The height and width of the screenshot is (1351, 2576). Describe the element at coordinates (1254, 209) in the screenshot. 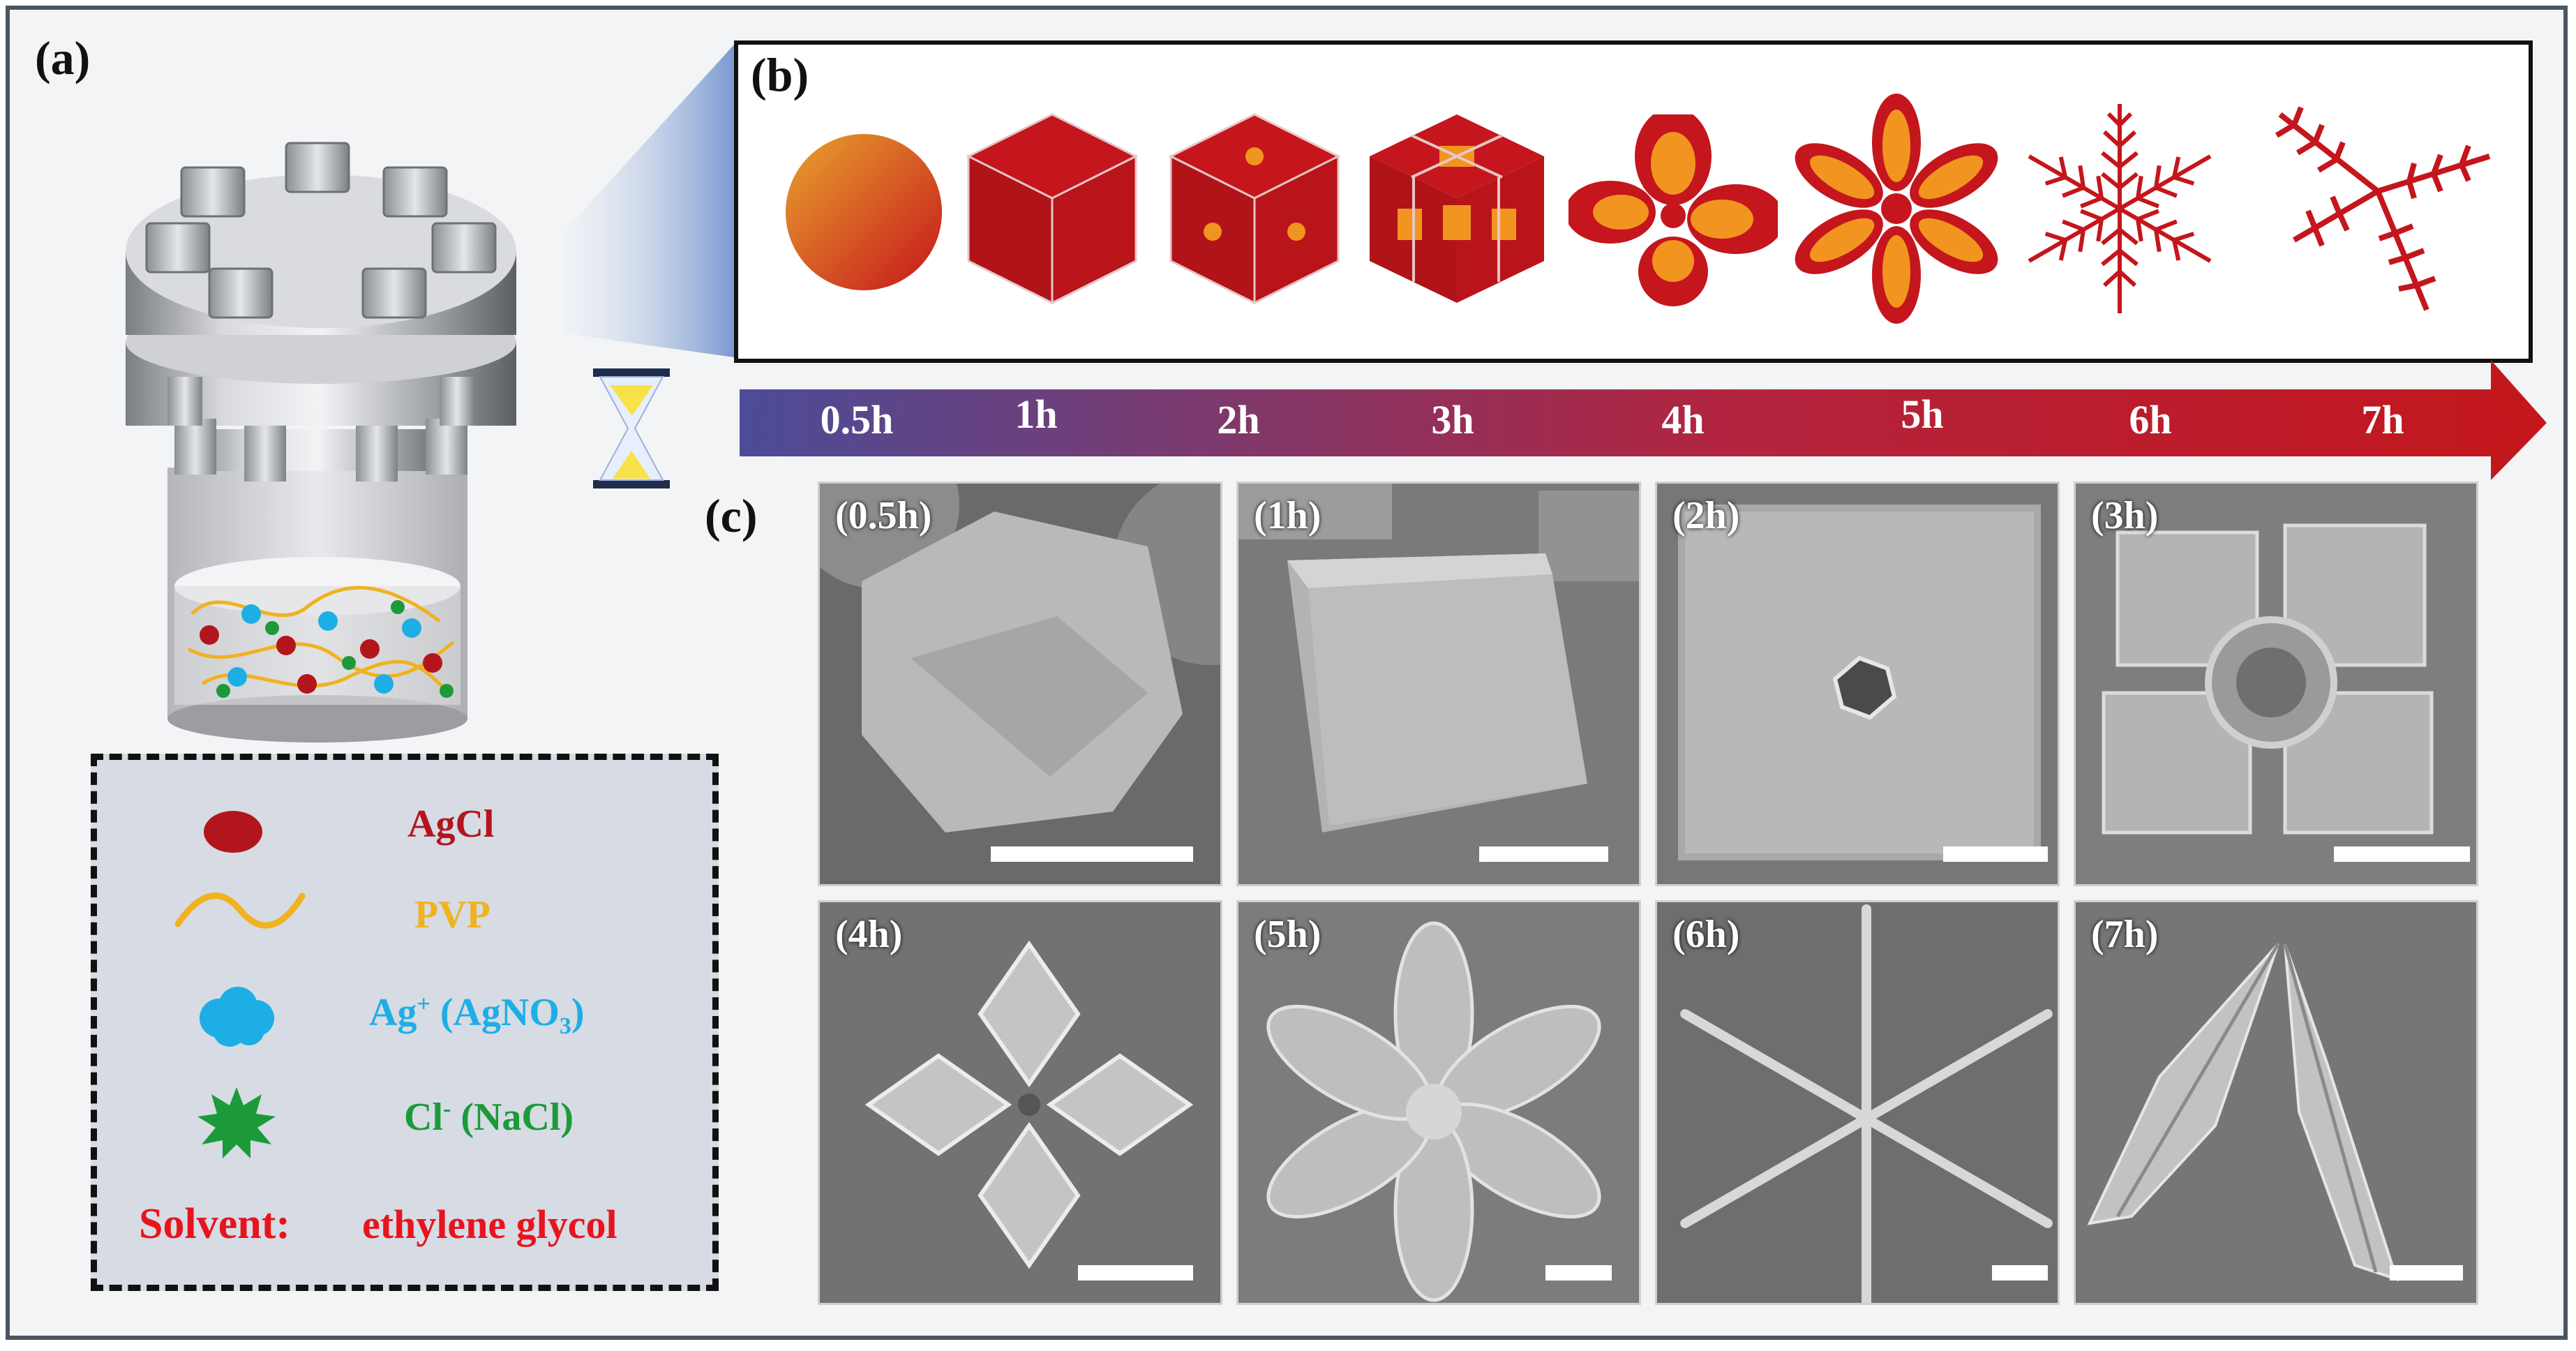

I see `cube-pits-stage-icon` at that location.